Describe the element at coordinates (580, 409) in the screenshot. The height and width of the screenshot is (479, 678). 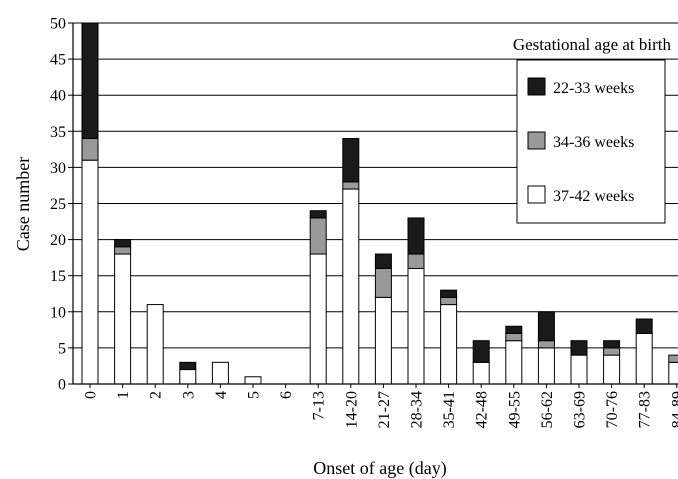
I see `x-tick-label: 63-69` at that location.